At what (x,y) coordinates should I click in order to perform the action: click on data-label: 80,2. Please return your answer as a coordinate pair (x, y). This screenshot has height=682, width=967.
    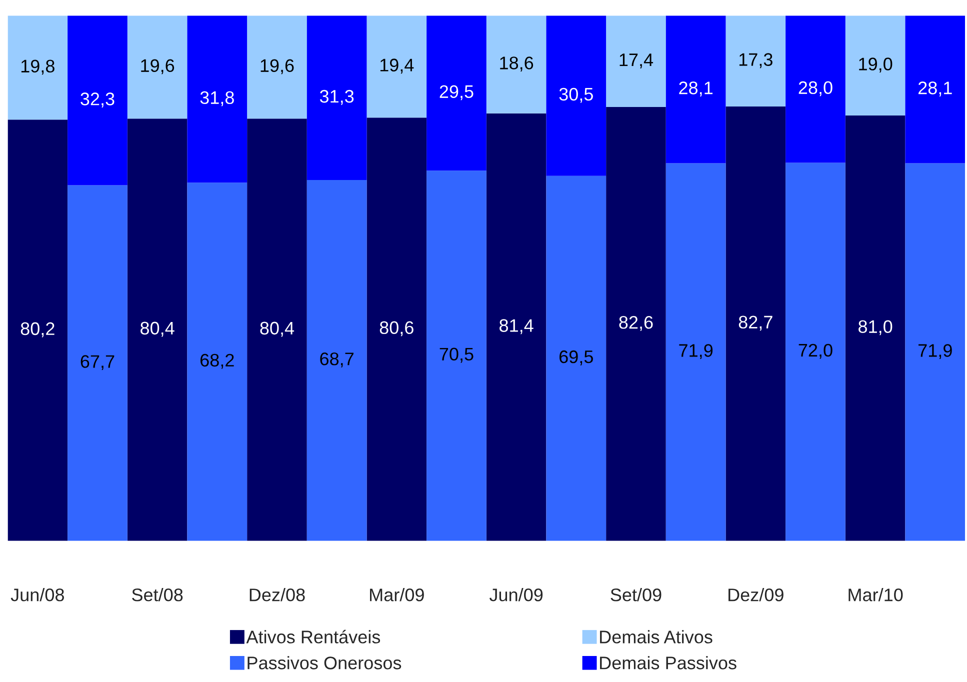
    Looking at the image, I should click on (37, 330).